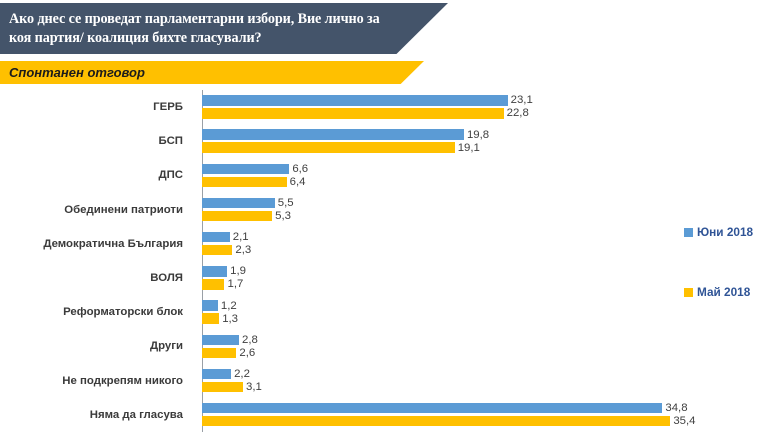 Image resolution: width=768 pixels, height=432 pixels. What do you see at coordinates (468, 147) in the screenshot?
I see `bar-value-label: 19,1` at bounding box center [468, 147].